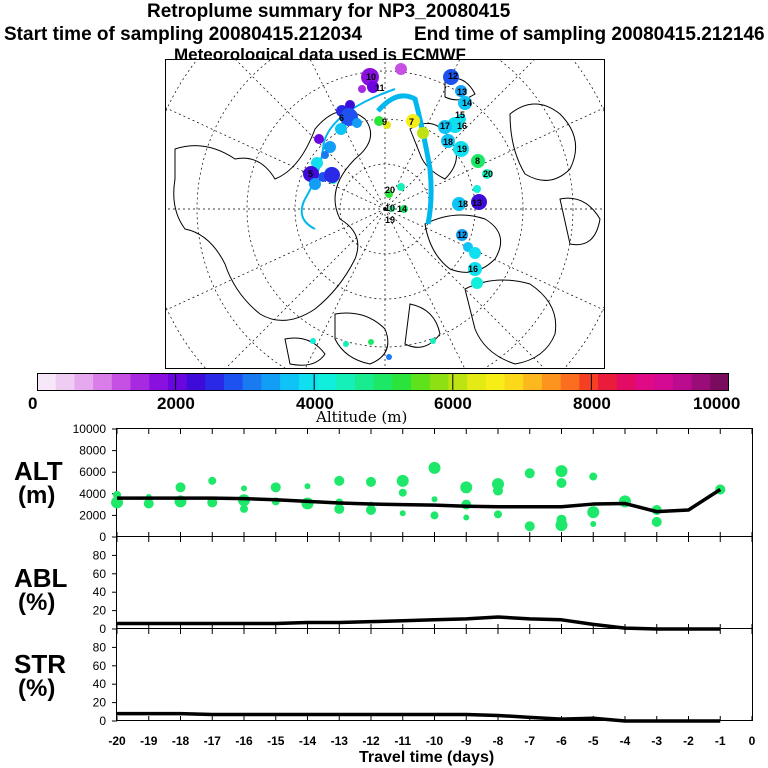  Describe the element at coordinates (384, 122) in the screenshot. I see `map-label: 9` at that location.